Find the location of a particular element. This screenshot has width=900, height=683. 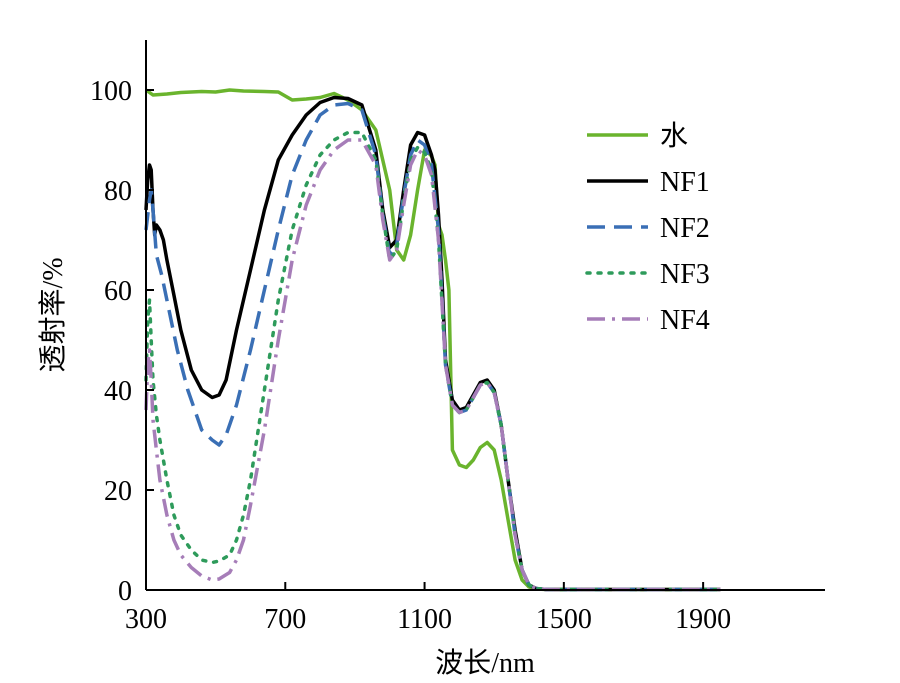

x-axis-label: 波长/nm is located at coordinates (485, 663).